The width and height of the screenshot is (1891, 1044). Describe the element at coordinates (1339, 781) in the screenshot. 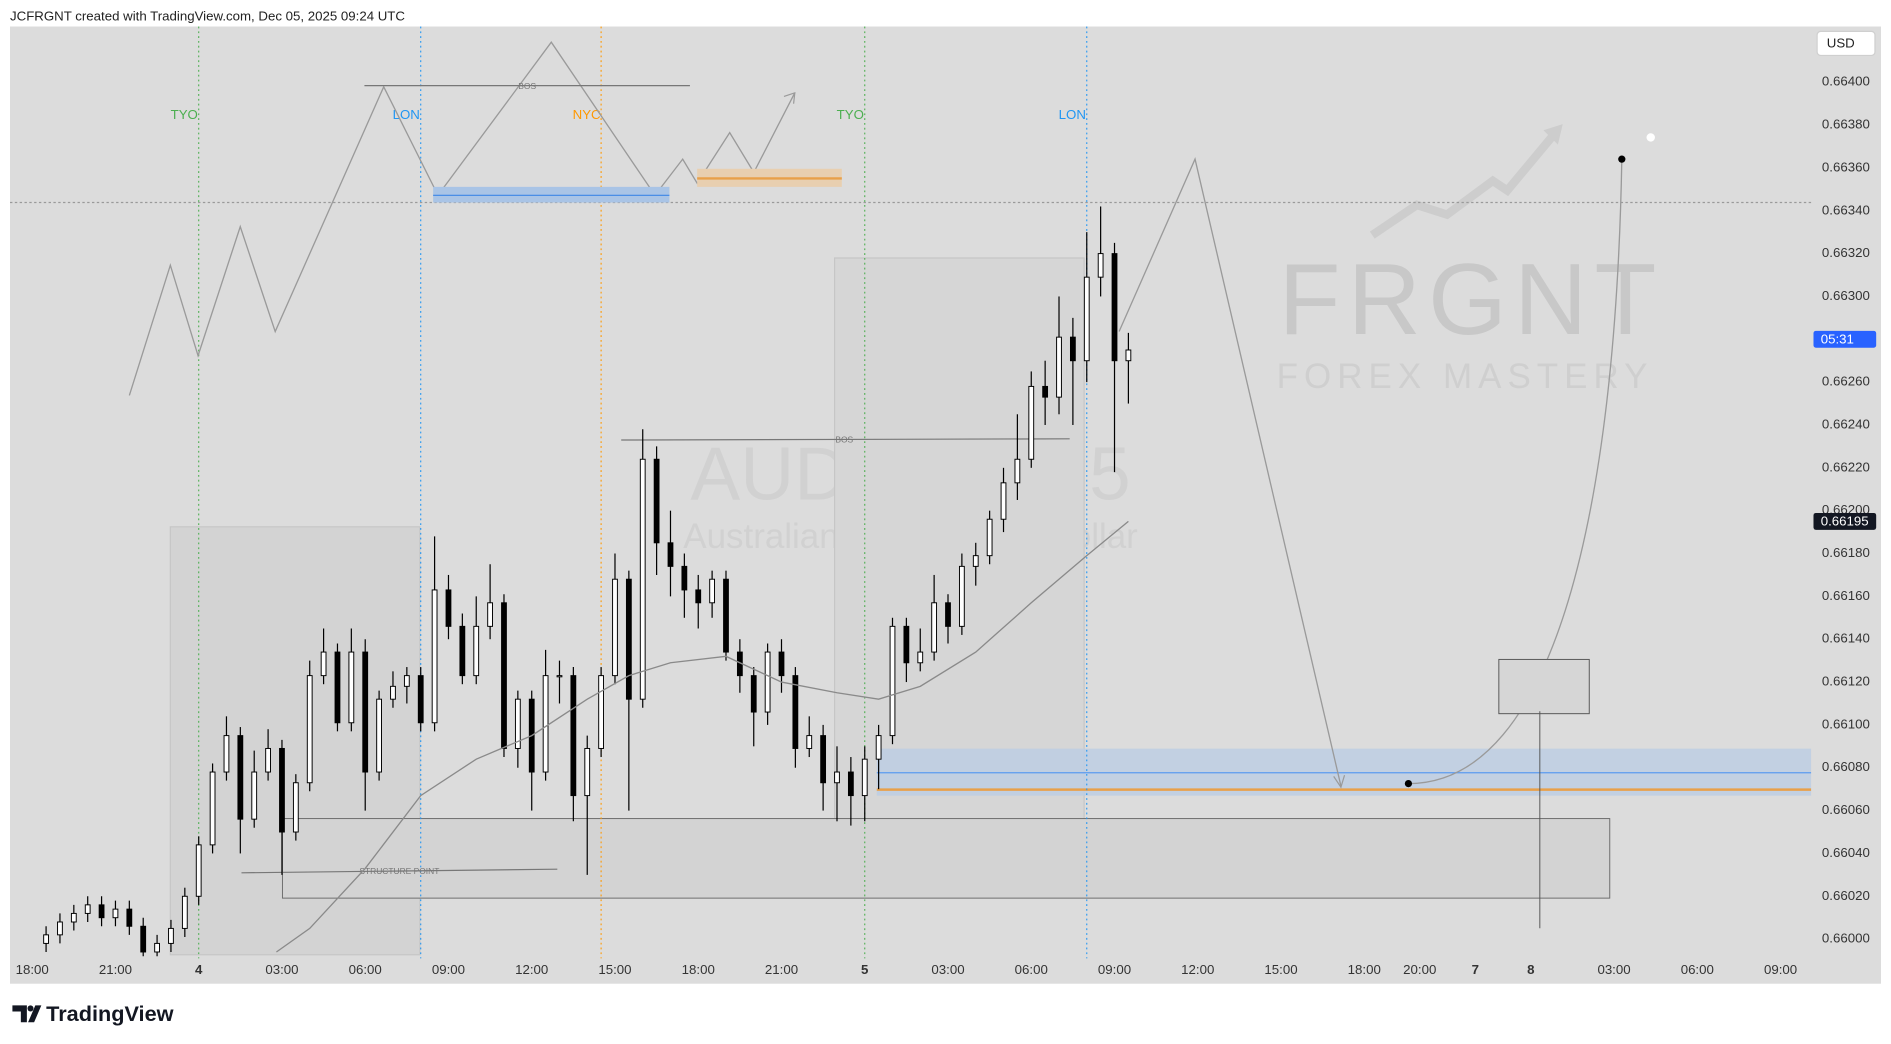

I see `arrow-head` at that location.